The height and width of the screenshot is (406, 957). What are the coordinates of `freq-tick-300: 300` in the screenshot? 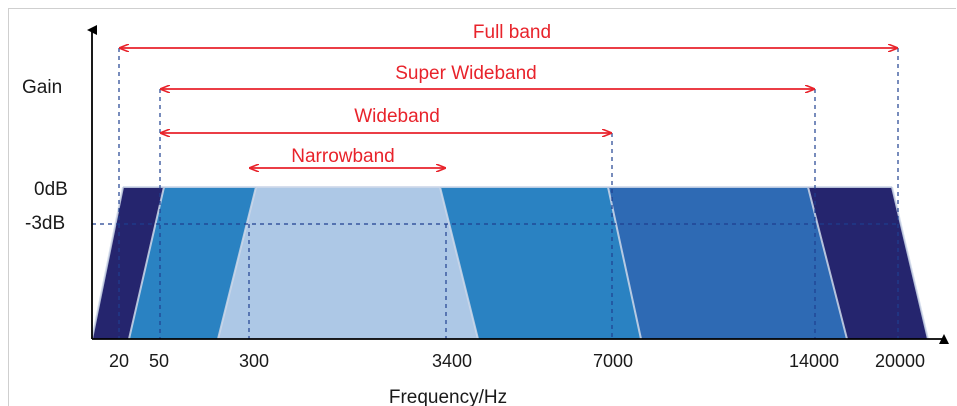 It's located at (254, 361).